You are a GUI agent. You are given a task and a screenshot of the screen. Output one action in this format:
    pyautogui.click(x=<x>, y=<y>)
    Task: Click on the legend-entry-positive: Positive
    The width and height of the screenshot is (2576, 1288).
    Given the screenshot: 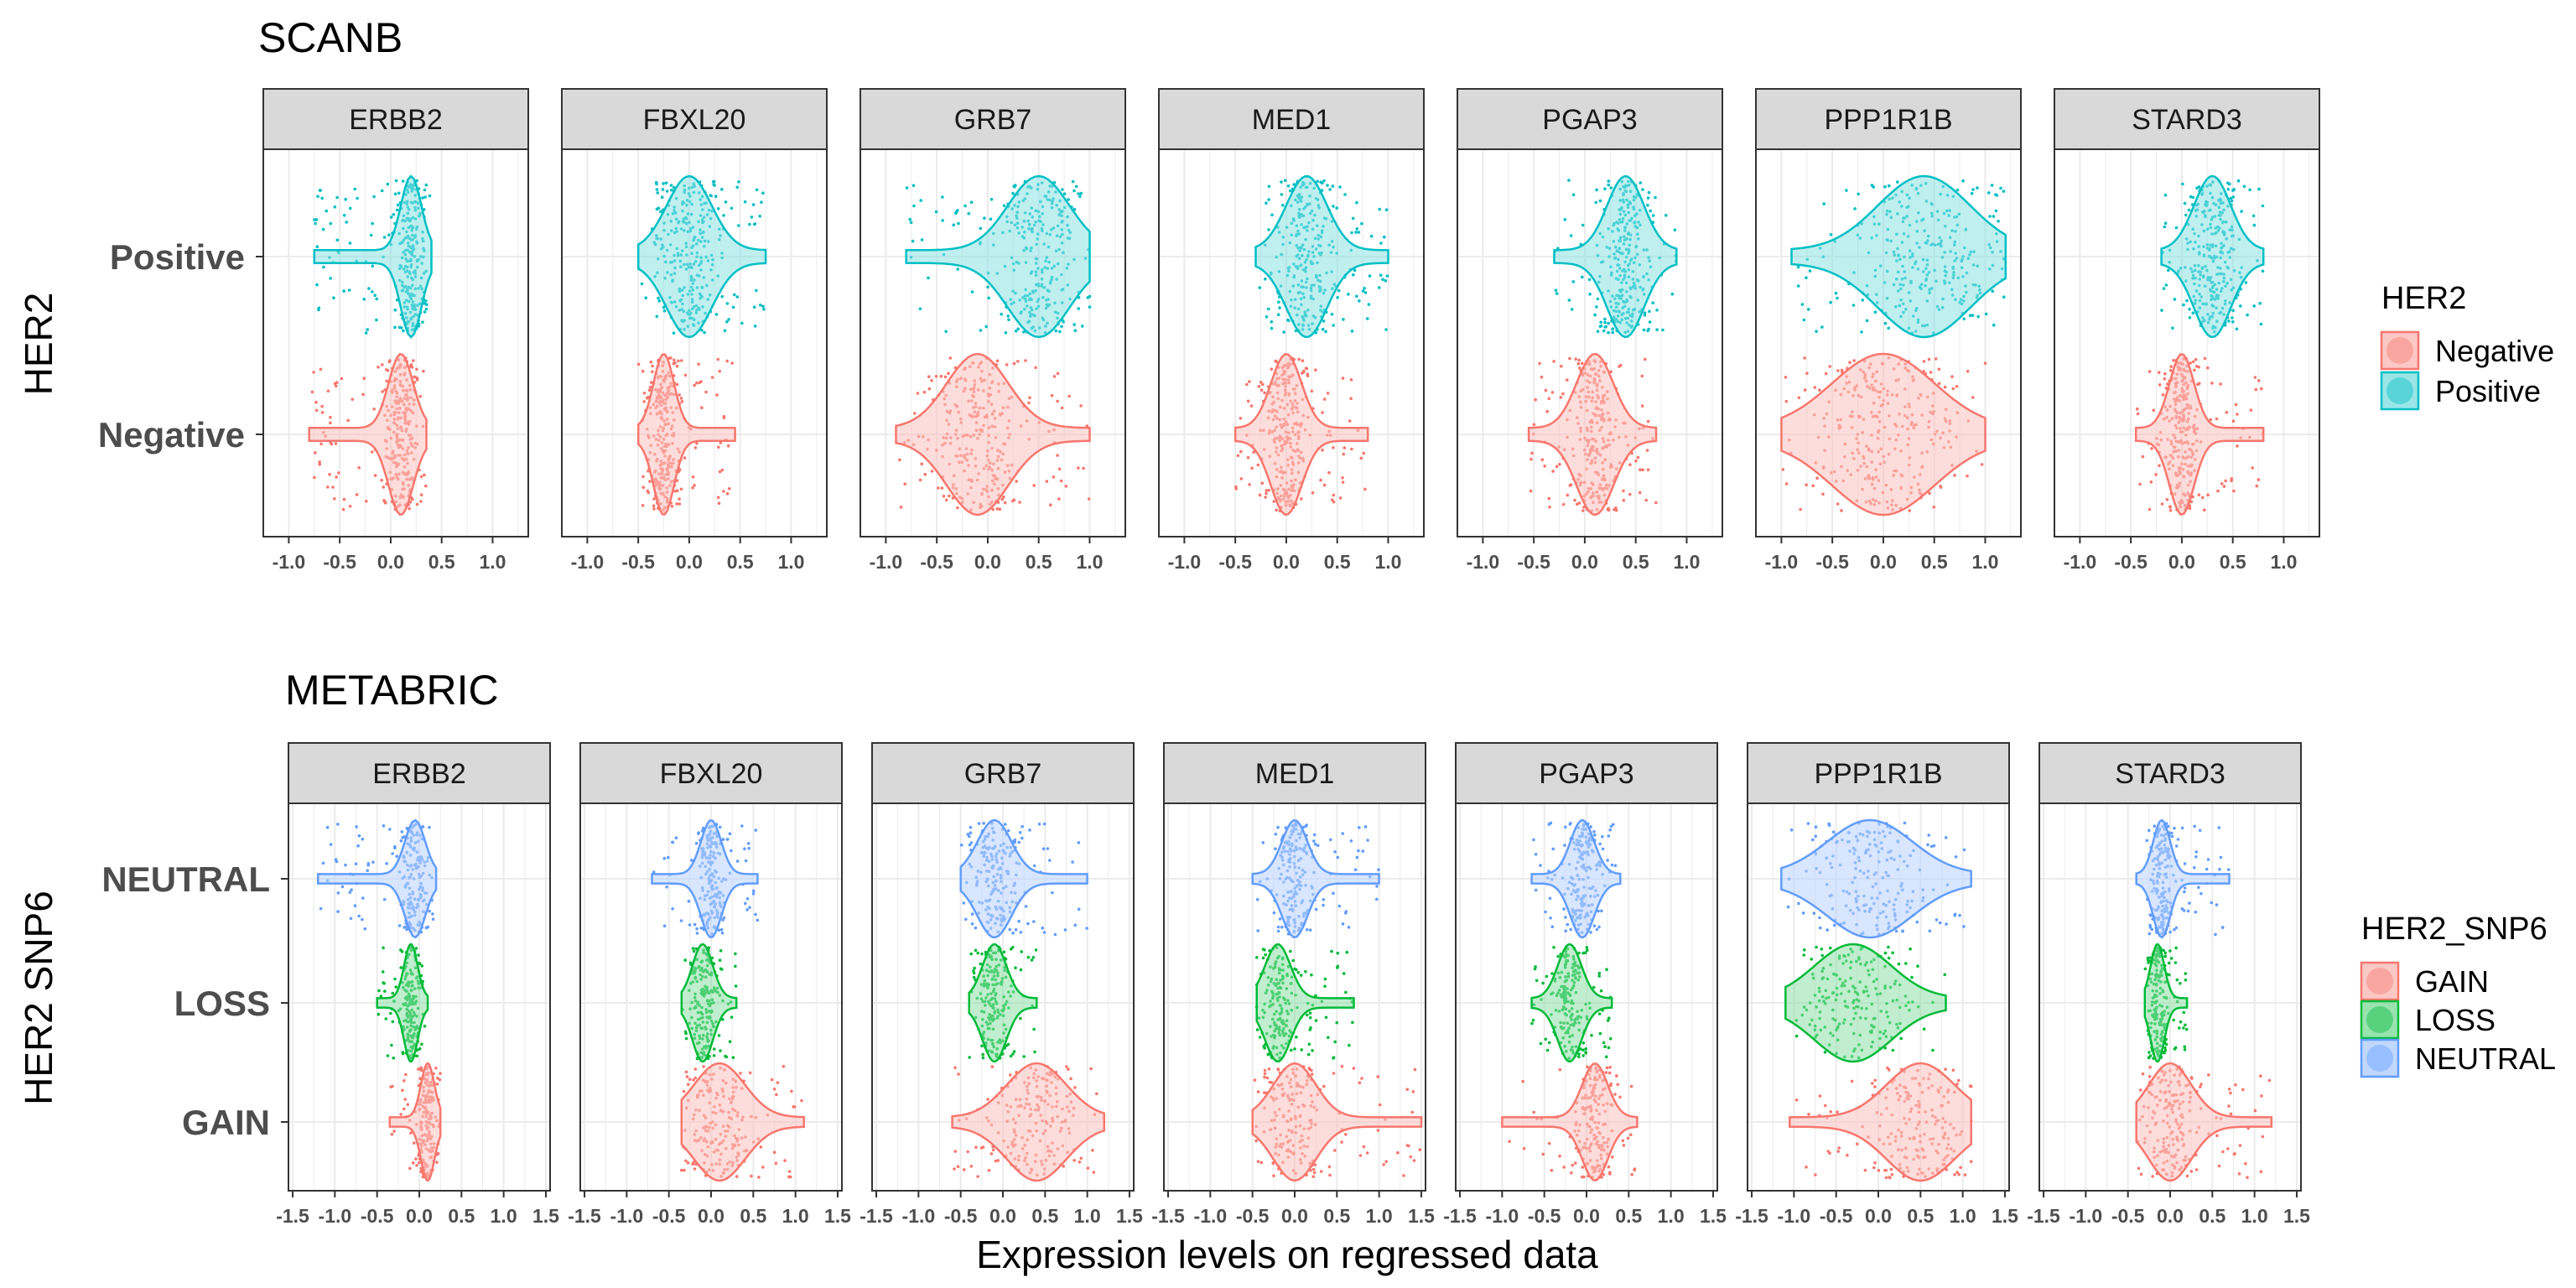 What is the action you would take?
    pyautogui.click(x=2460, y=391)
    